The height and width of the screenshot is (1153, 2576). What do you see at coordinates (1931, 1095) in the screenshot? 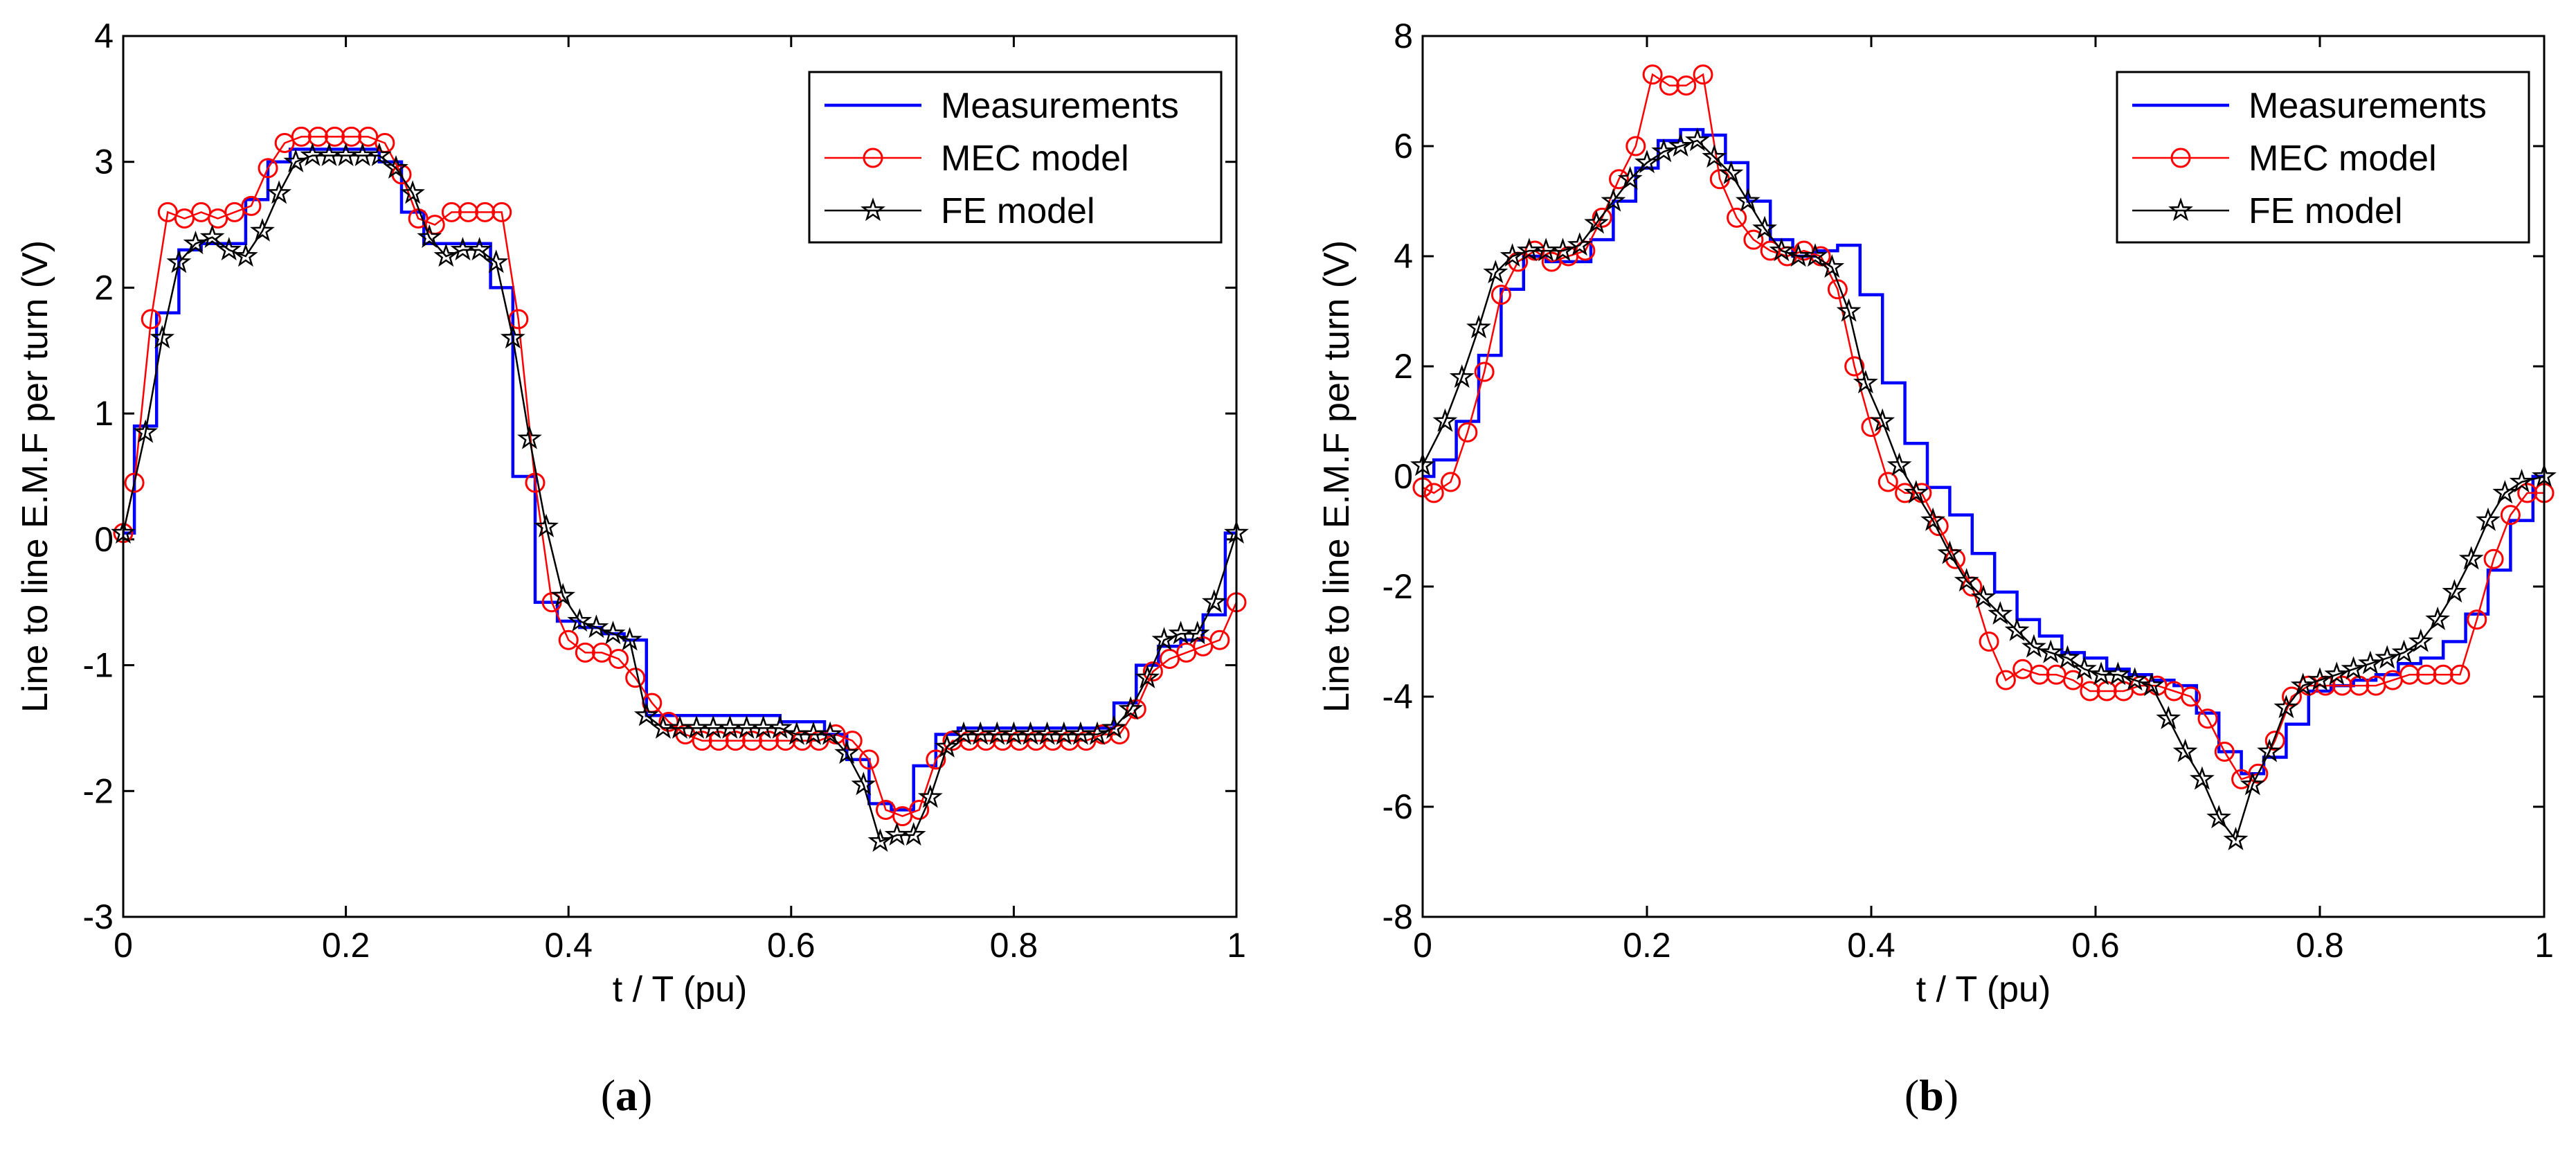
I see `panel-caption: (b)` at bounding box center [1931, 1095].